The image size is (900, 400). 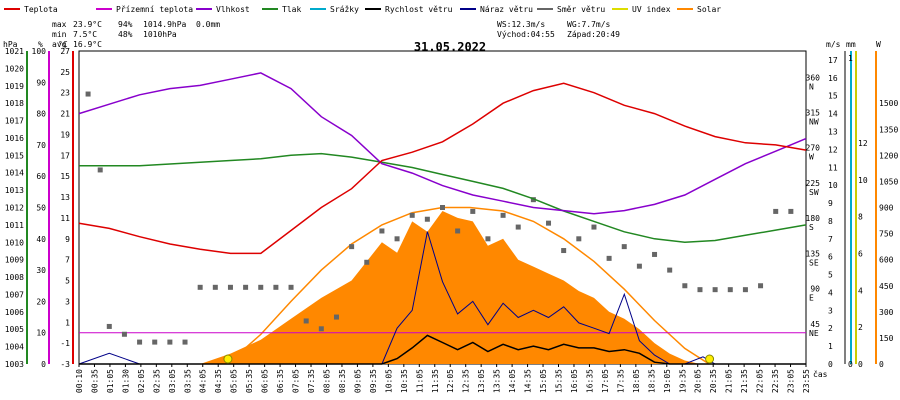 What do you see at coordinates (833, 114) in the screenshot?
I see `speed-tick-14: 14` at bounding box center [833, 114].